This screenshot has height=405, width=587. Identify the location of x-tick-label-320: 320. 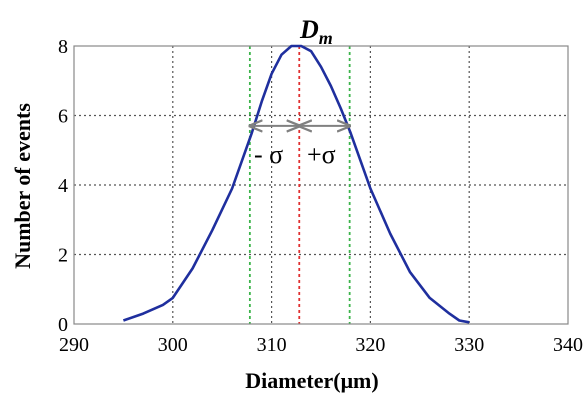
(370, 345).